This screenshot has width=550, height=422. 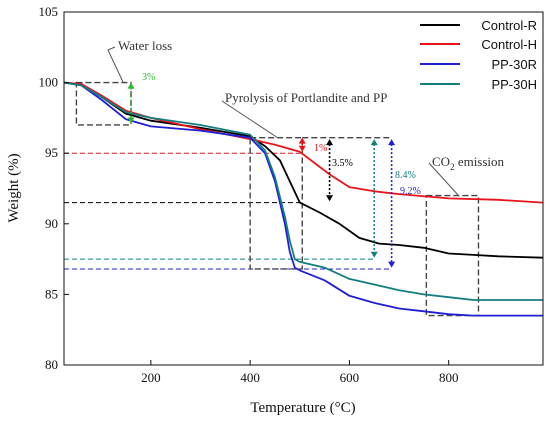 I want to click on pyrolysis-label: Pyrolysis of Portlandite and PP, so click(x=306, y=97).